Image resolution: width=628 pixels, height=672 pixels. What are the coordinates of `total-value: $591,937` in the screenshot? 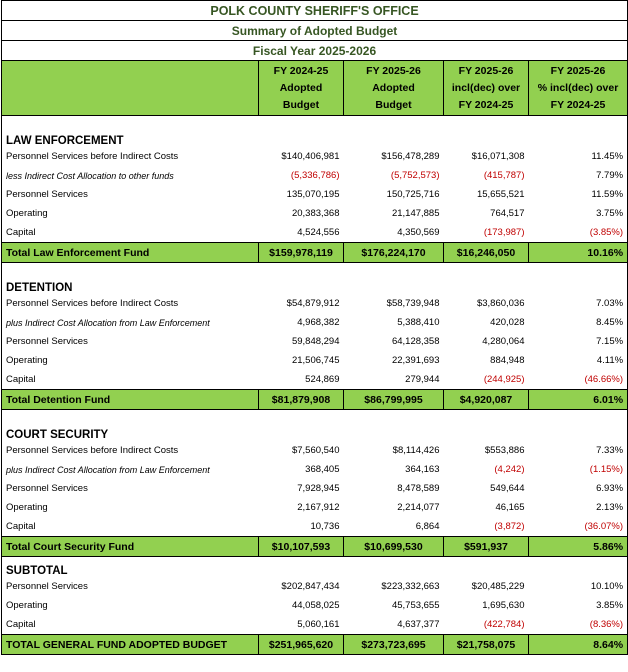 It's located at (486, 546).